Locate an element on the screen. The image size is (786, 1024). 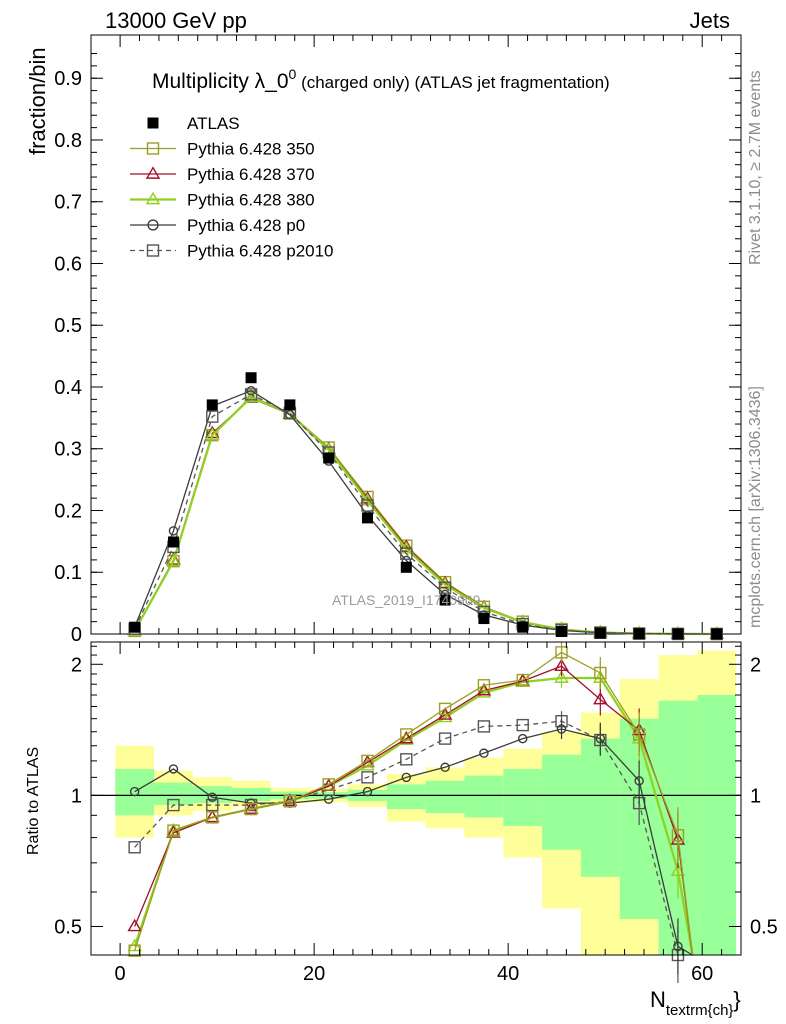
ratio-y-tick-label-right: 2 is located at coordinates (755, 665).